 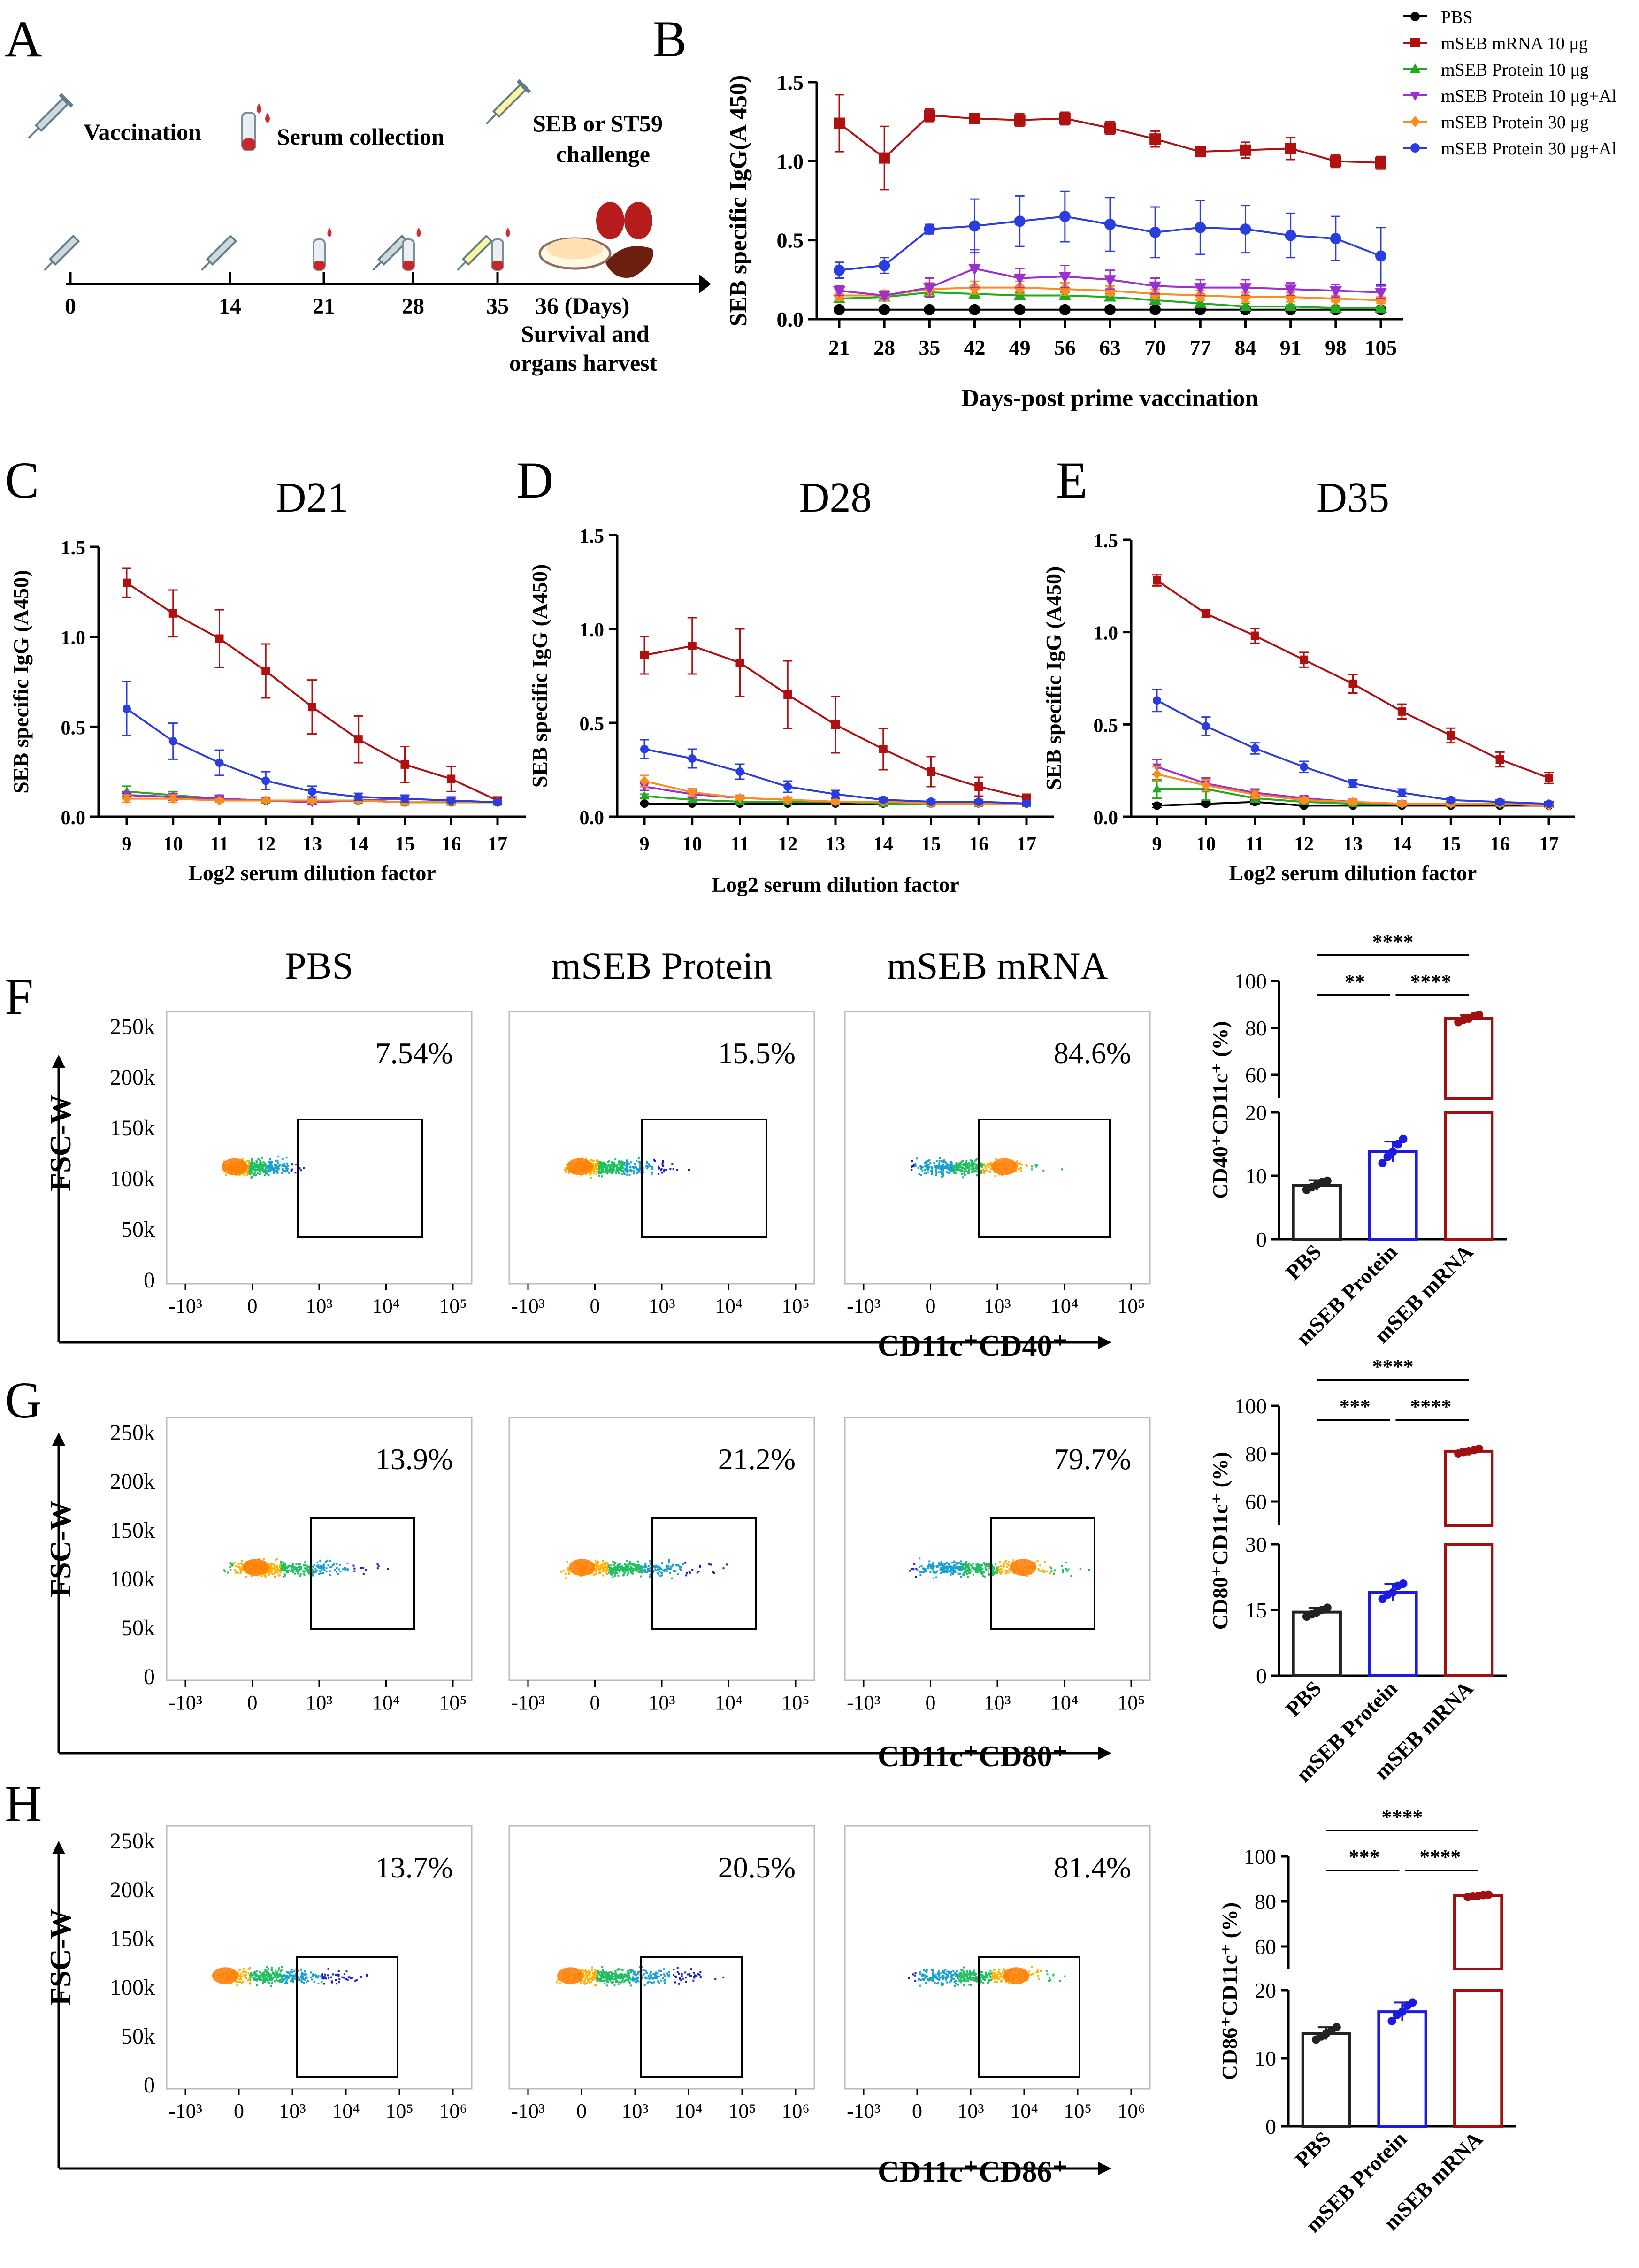 What do you see at coordinates (132, 1987) in the screenshot?
I see `flow-y-tick-label: 100k` at bounding box center [132, 1987].